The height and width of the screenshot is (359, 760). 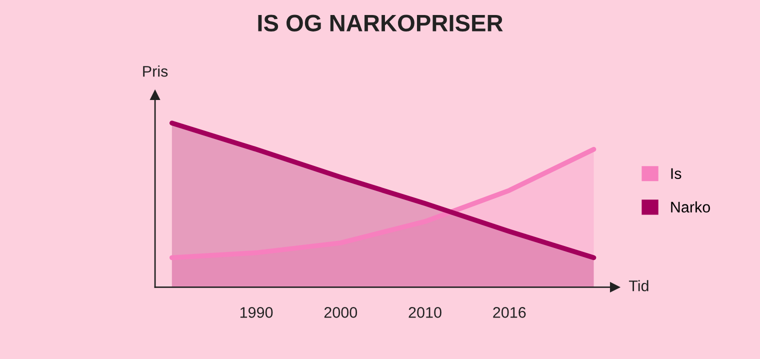 What do you see at coordinates (155, 71) in the screenshot?
I see `y-axis-title: Pris` at bounding box center [155, 71].